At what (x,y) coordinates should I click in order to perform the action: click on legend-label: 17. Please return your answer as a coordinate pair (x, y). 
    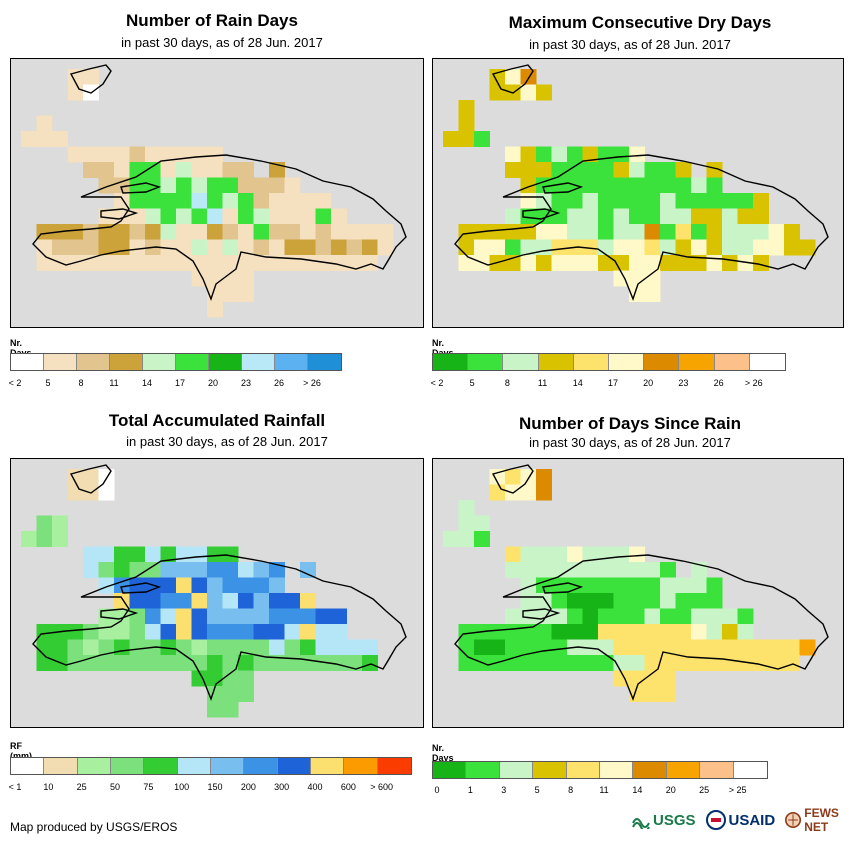
    Looking at the image, I should click on (180, 383).